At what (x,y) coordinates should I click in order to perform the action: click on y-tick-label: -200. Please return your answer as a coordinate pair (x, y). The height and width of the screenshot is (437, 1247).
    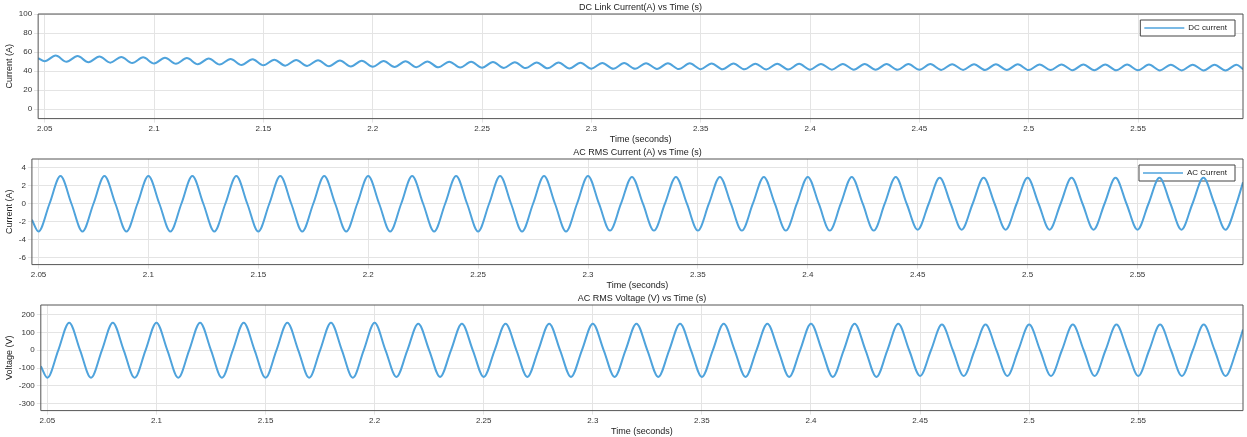
    Looking at the image, I should click on (27, 385).